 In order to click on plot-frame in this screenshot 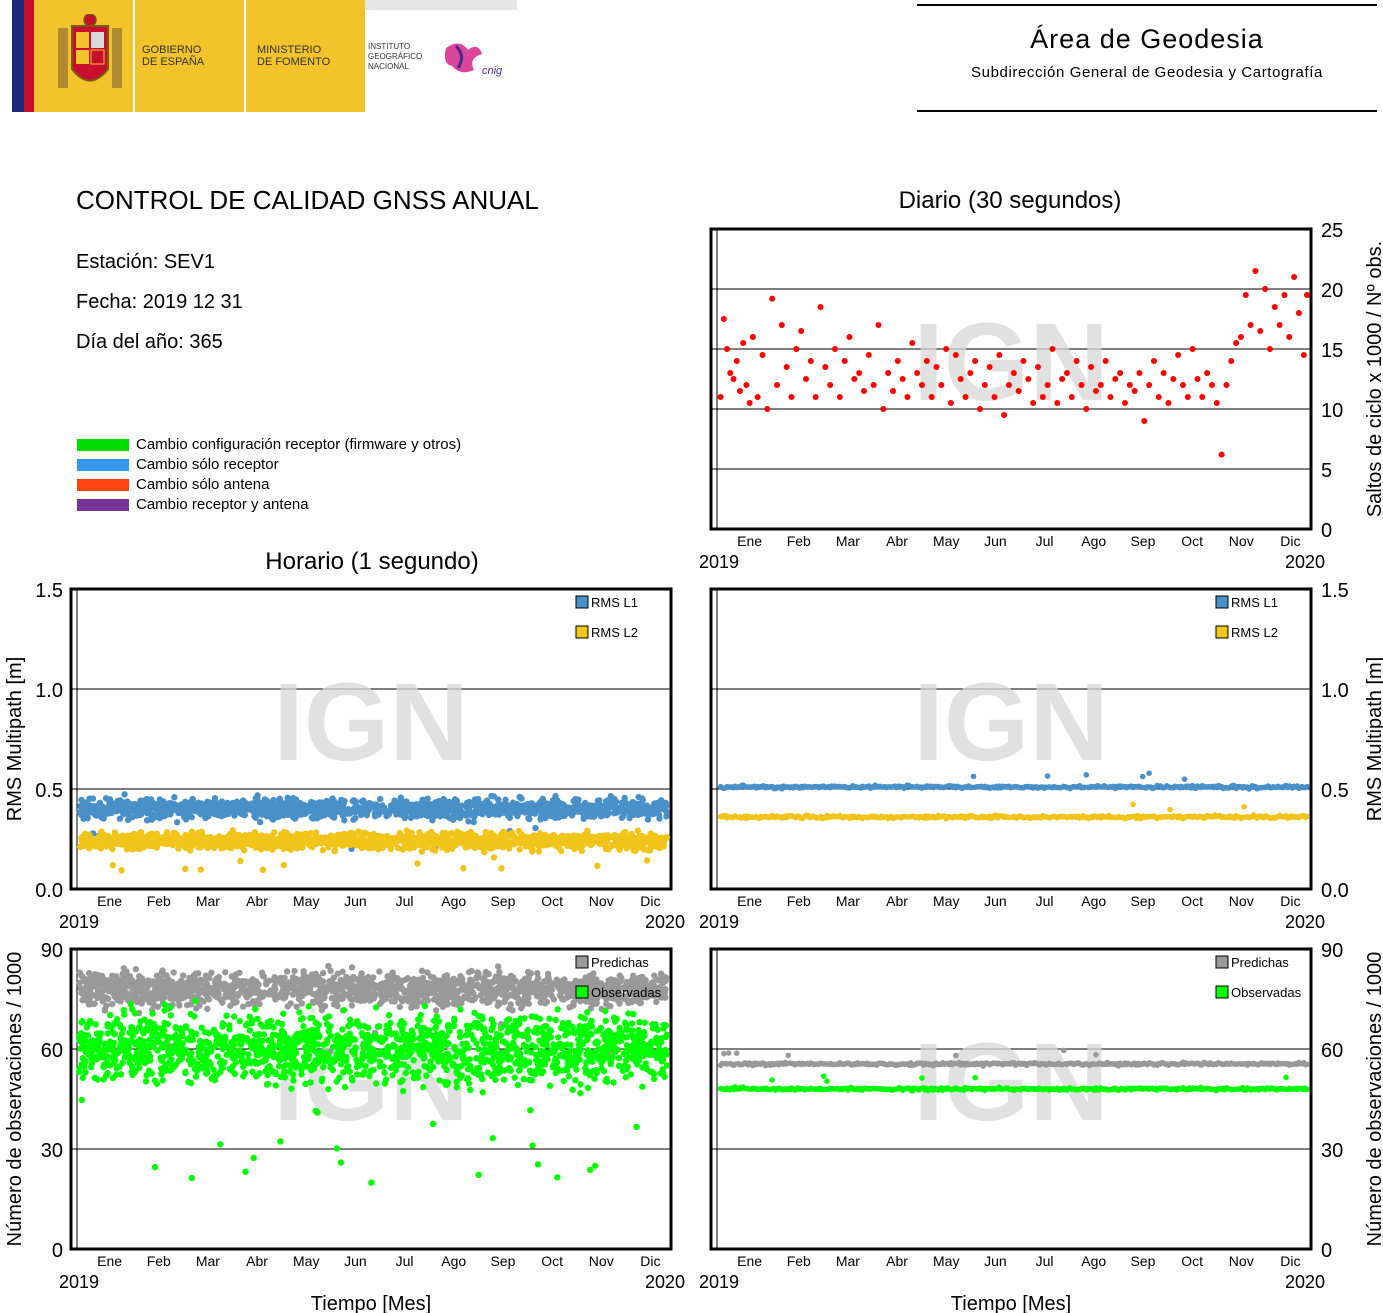, I will do `click(371, 739)`.